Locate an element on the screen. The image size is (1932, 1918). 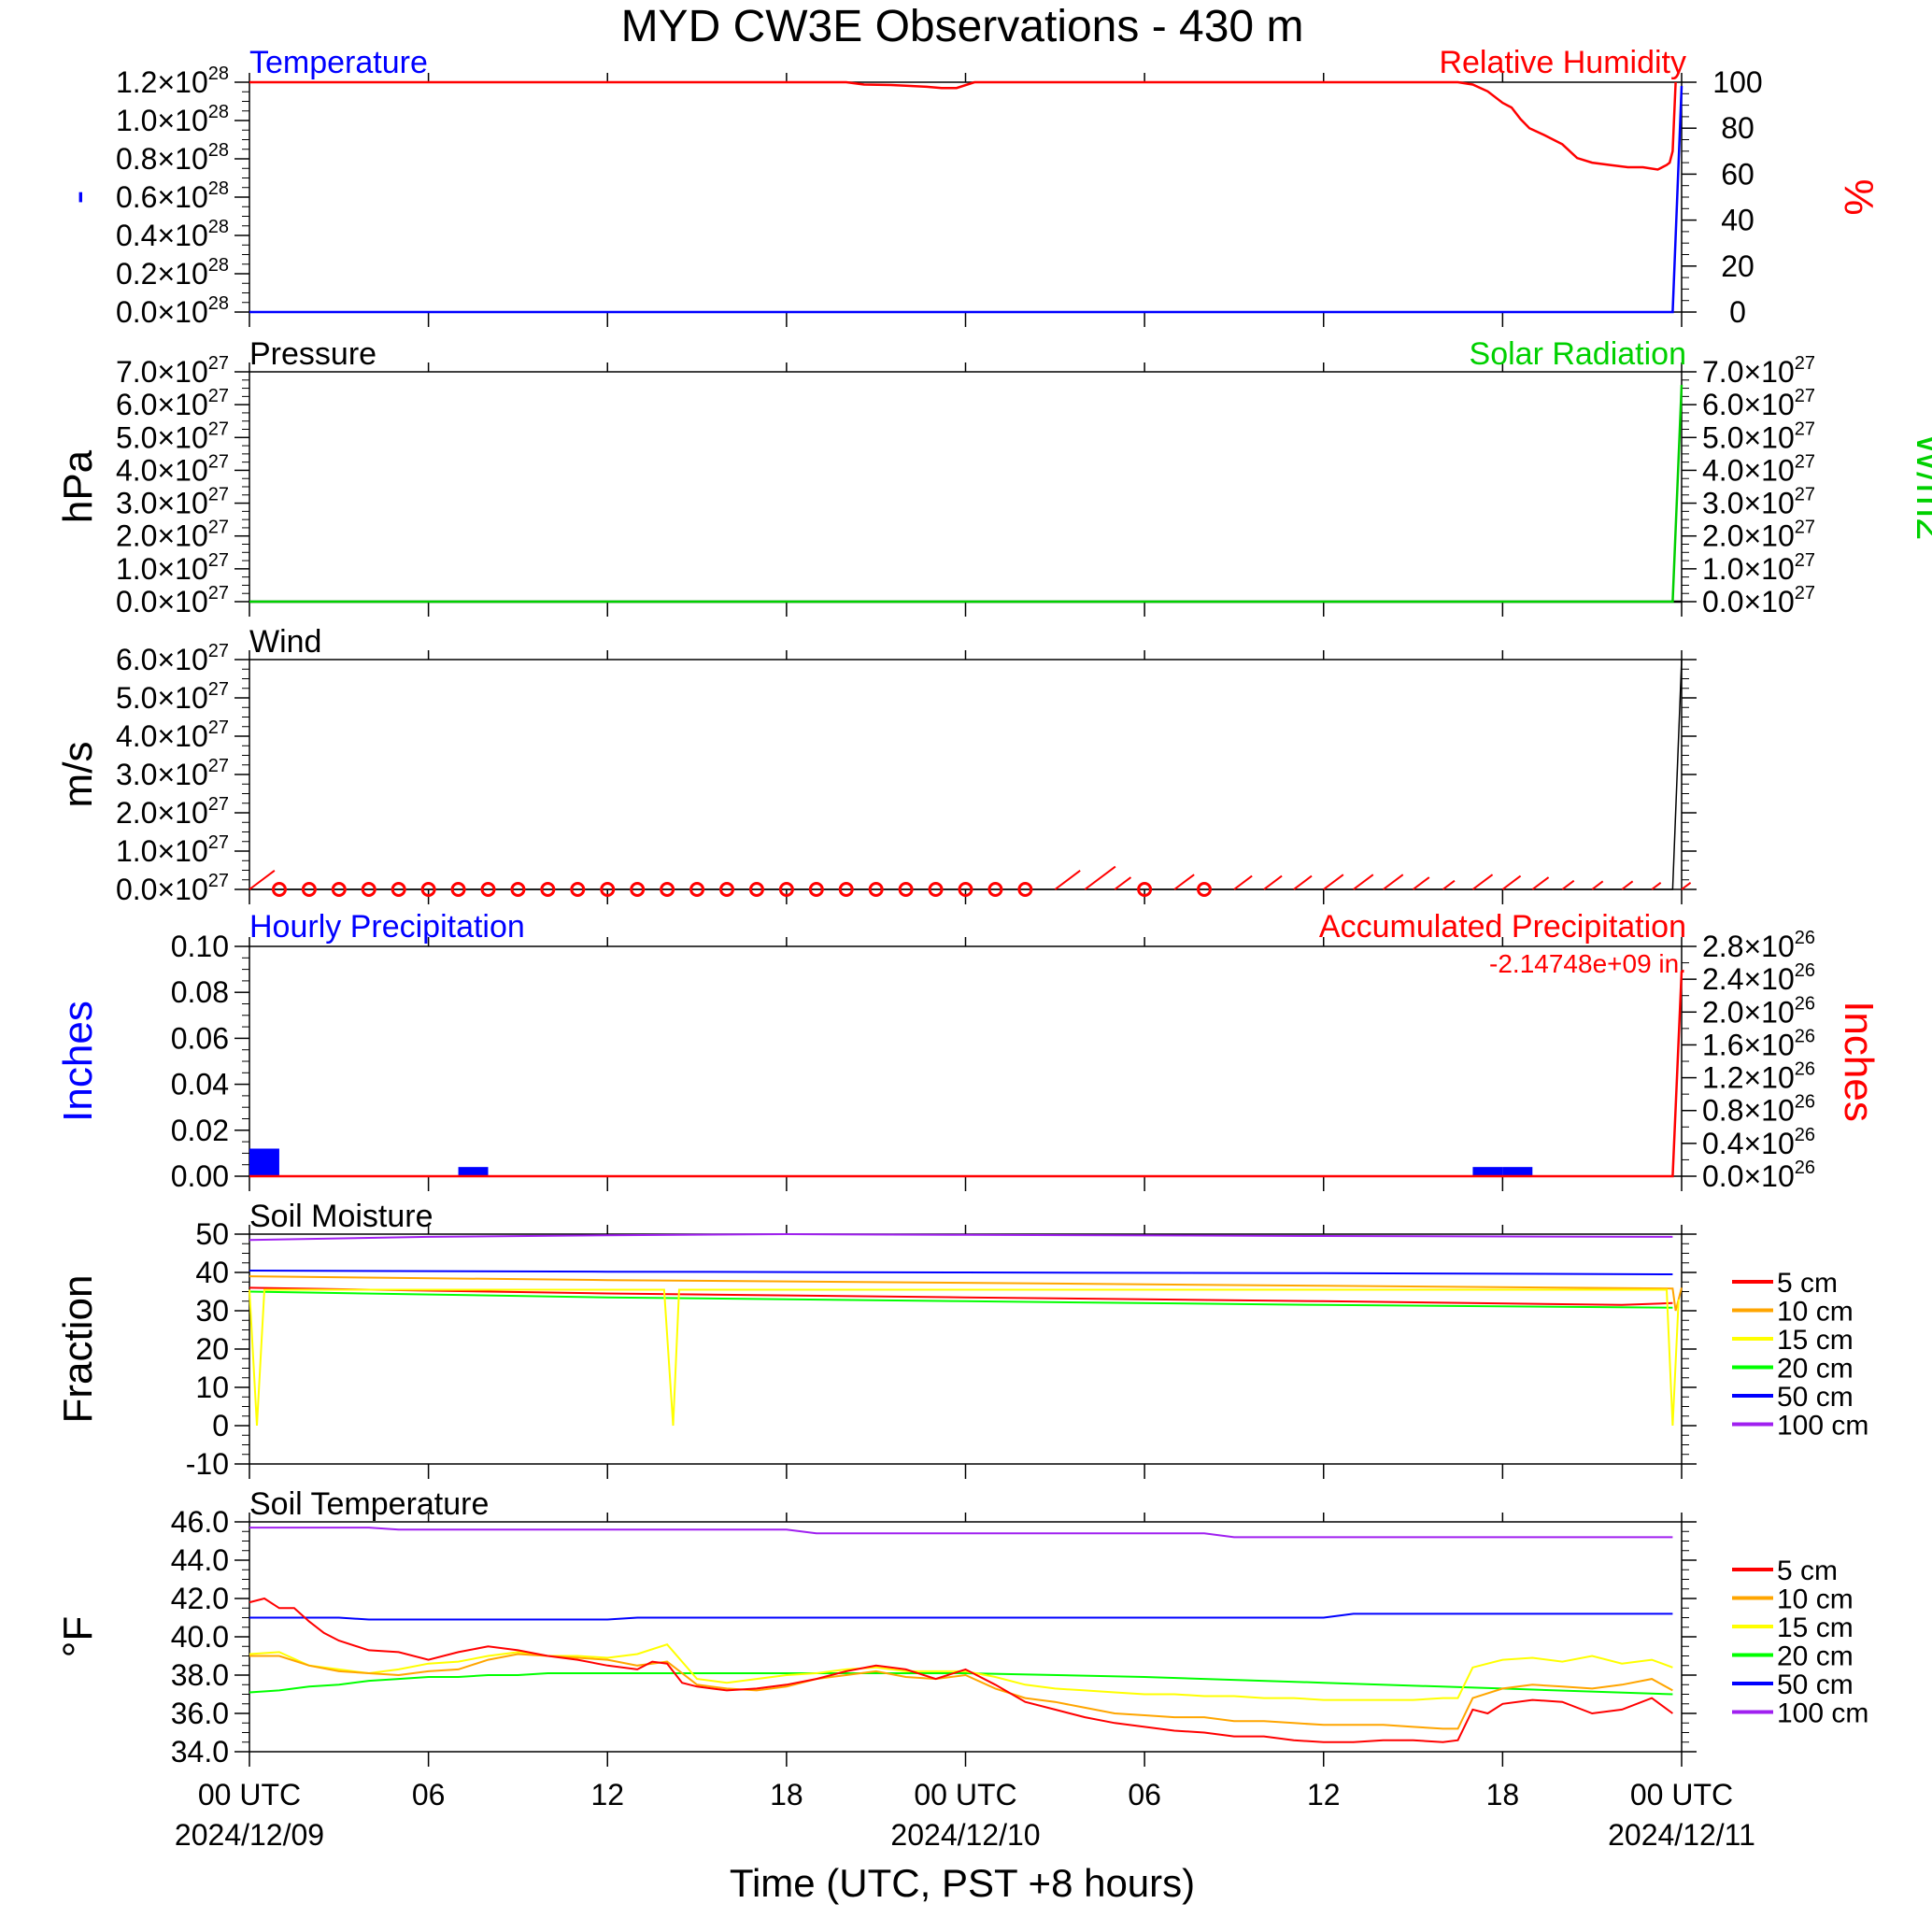
panel-title-right: Solar Radiation is located at coordinates (1578, 354).